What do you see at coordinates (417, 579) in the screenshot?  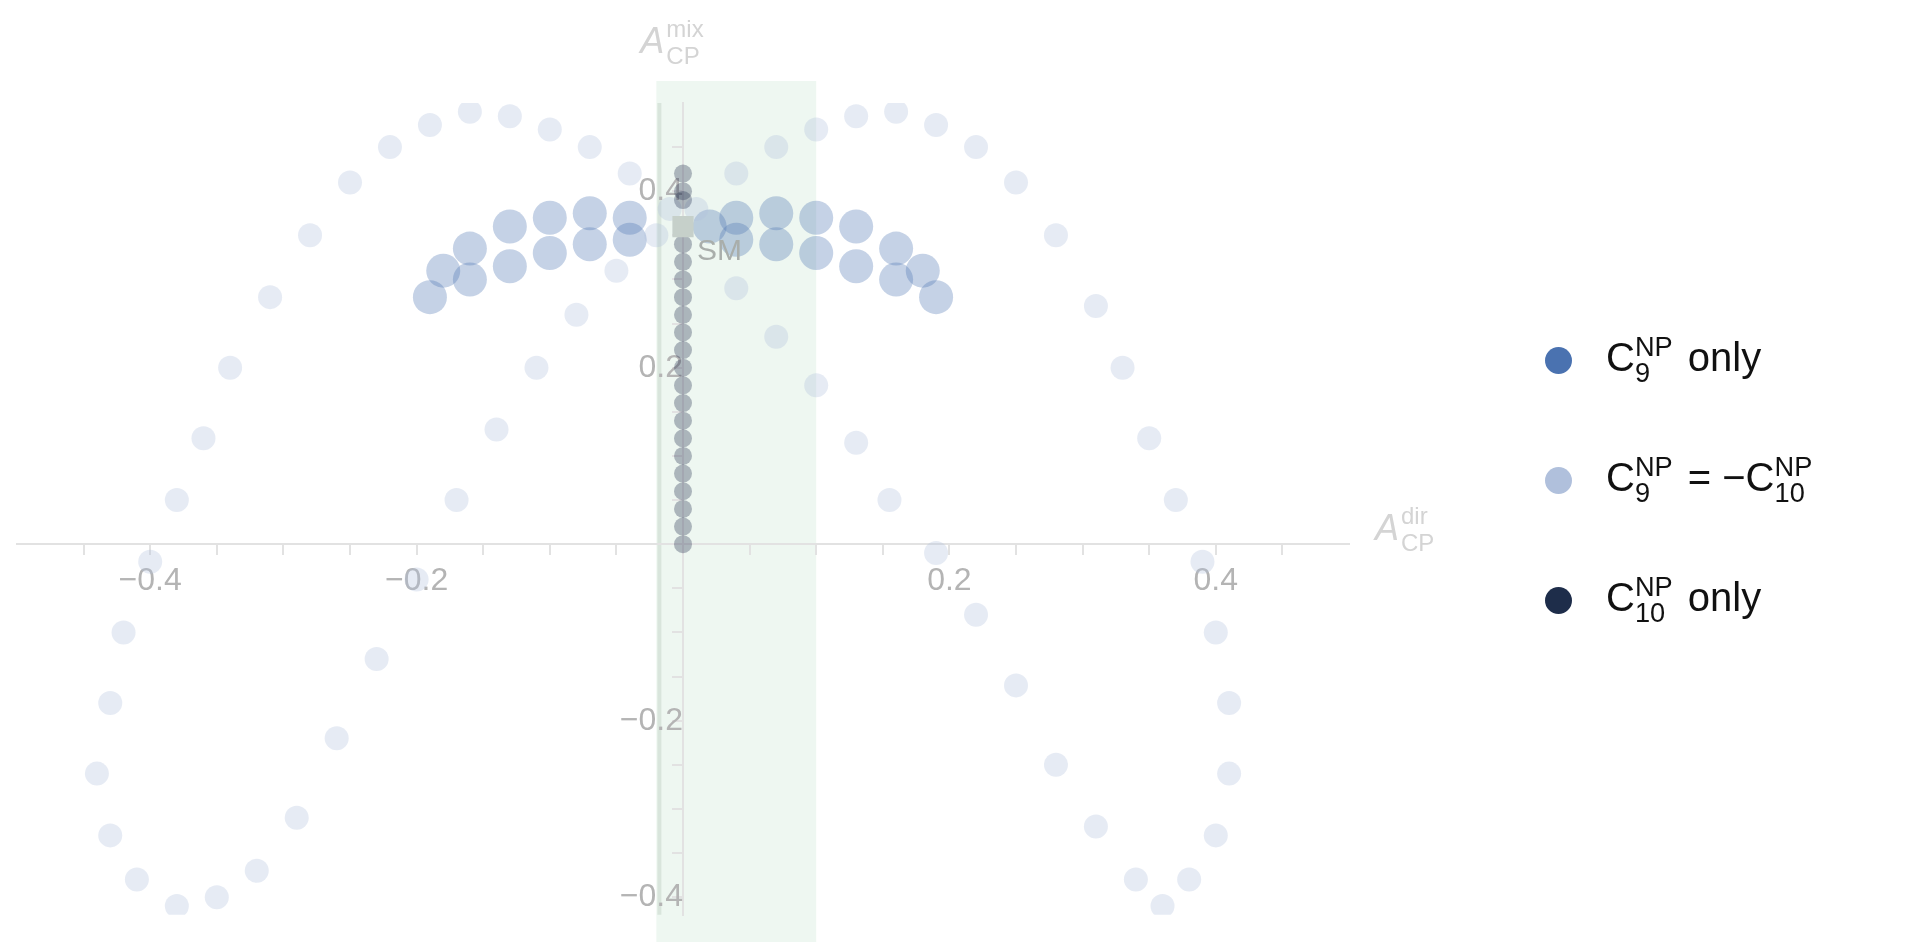 I see `x-tick-label: −0.2` at bounding box center [417, 579].